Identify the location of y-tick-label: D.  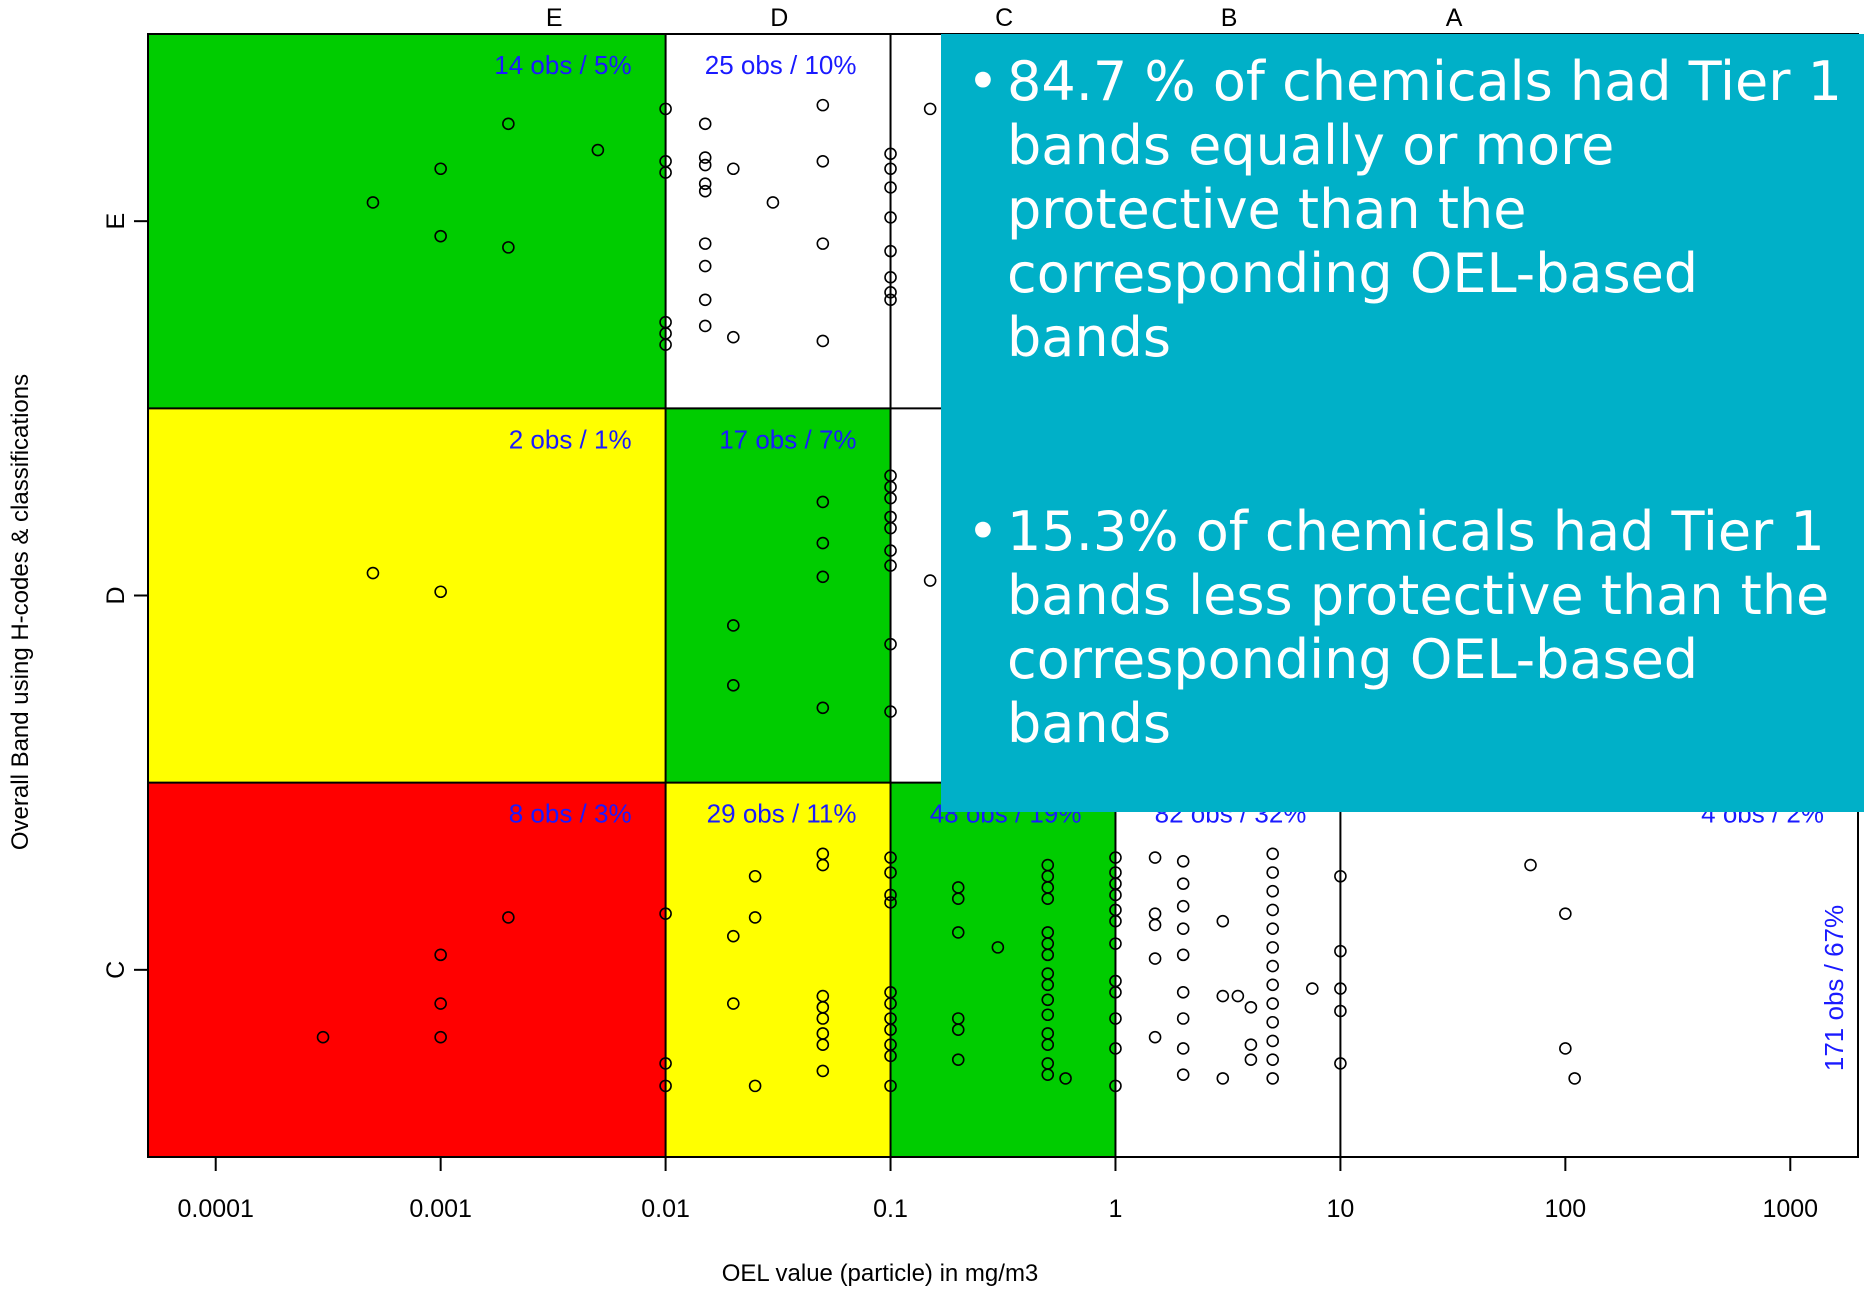
(116, 595).